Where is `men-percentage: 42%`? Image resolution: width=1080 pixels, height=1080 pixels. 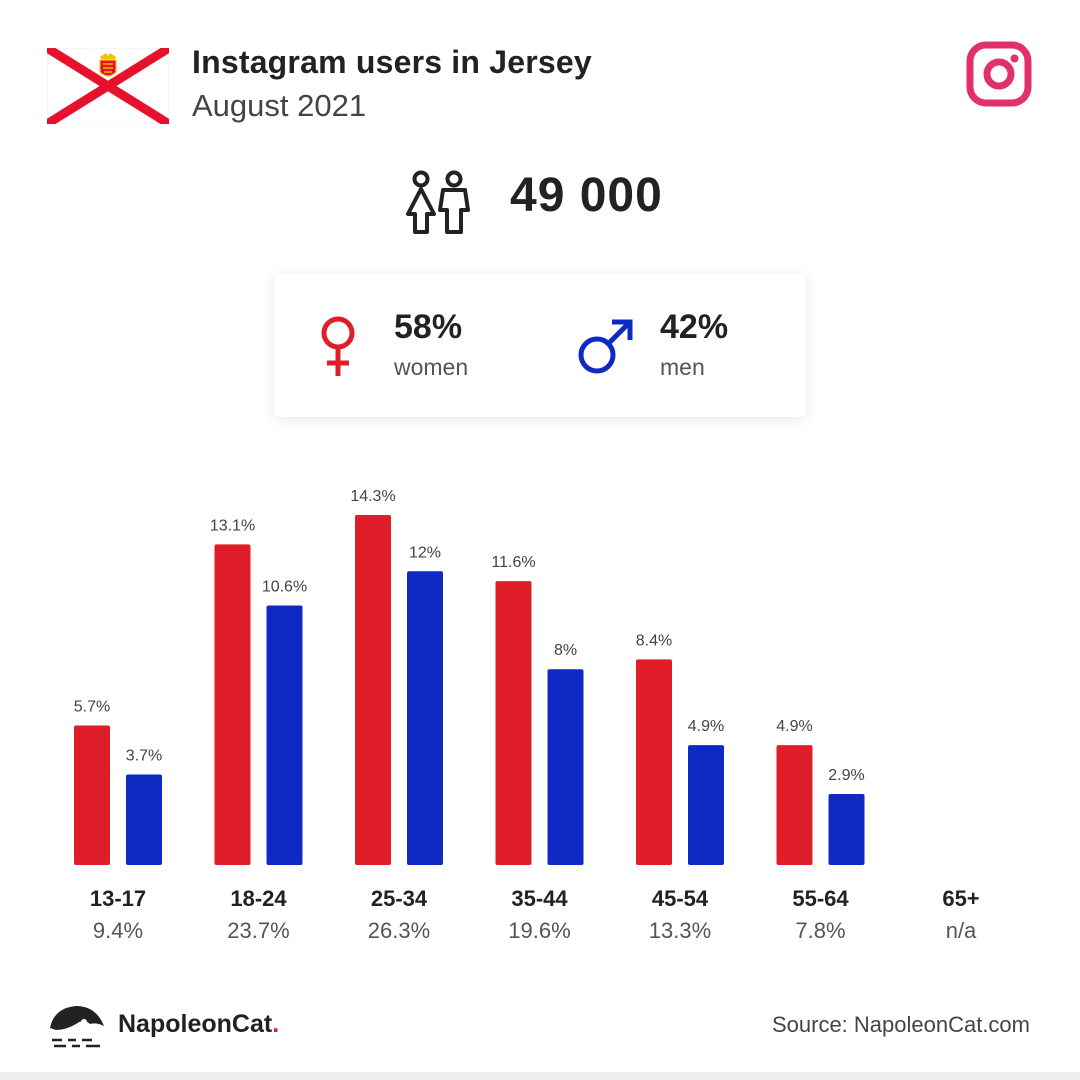 men-percentage: 42% is located at coordinates (694, 327).